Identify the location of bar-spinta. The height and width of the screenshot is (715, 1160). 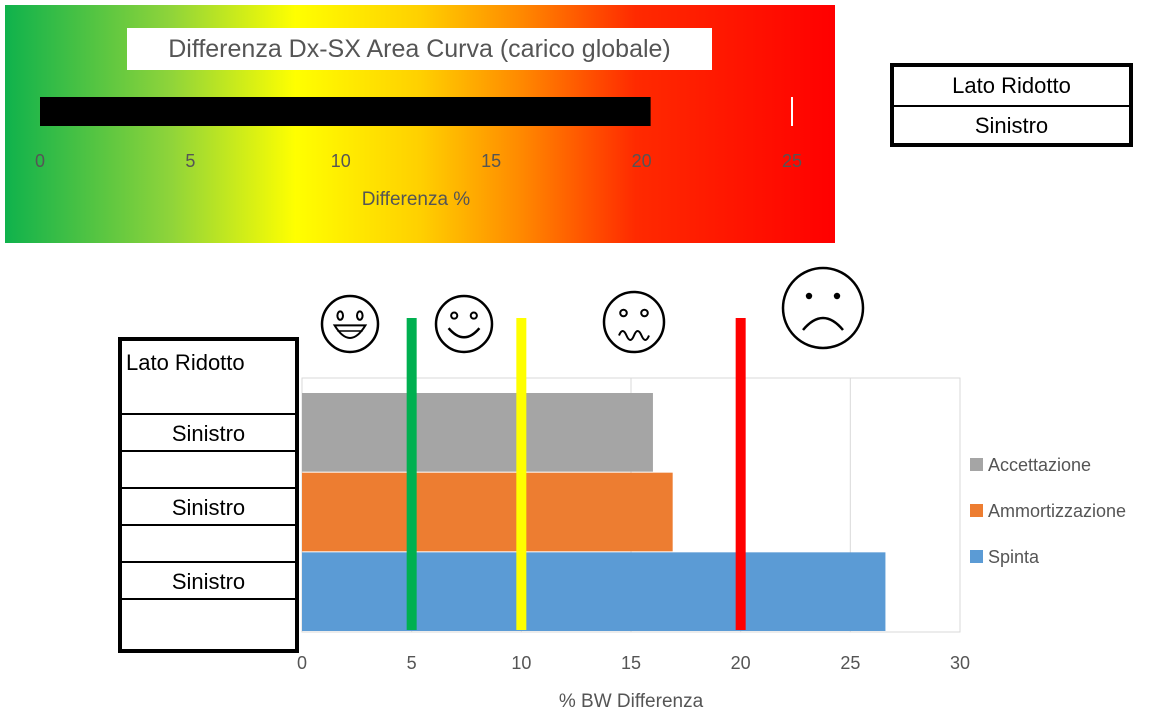
(594, 591).